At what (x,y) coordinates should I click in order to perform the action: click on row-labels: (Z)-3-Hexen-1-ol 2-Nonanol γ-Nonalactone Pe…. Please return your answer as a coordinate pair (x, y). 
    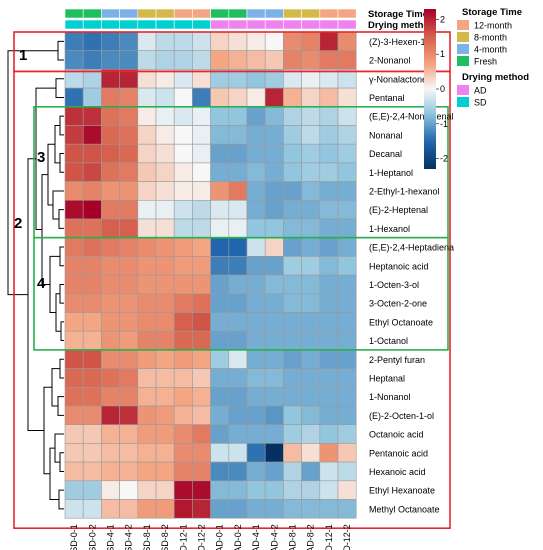
    Looking at the image, I should click on (411, 275).